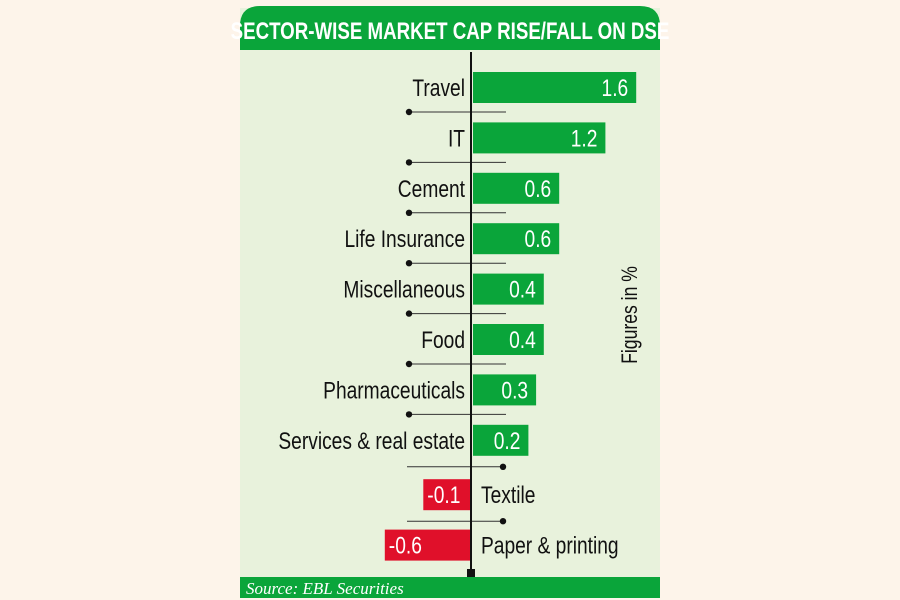 This screenshot has height=600, width=900. I want to click on header-bar, so click(450, 28).